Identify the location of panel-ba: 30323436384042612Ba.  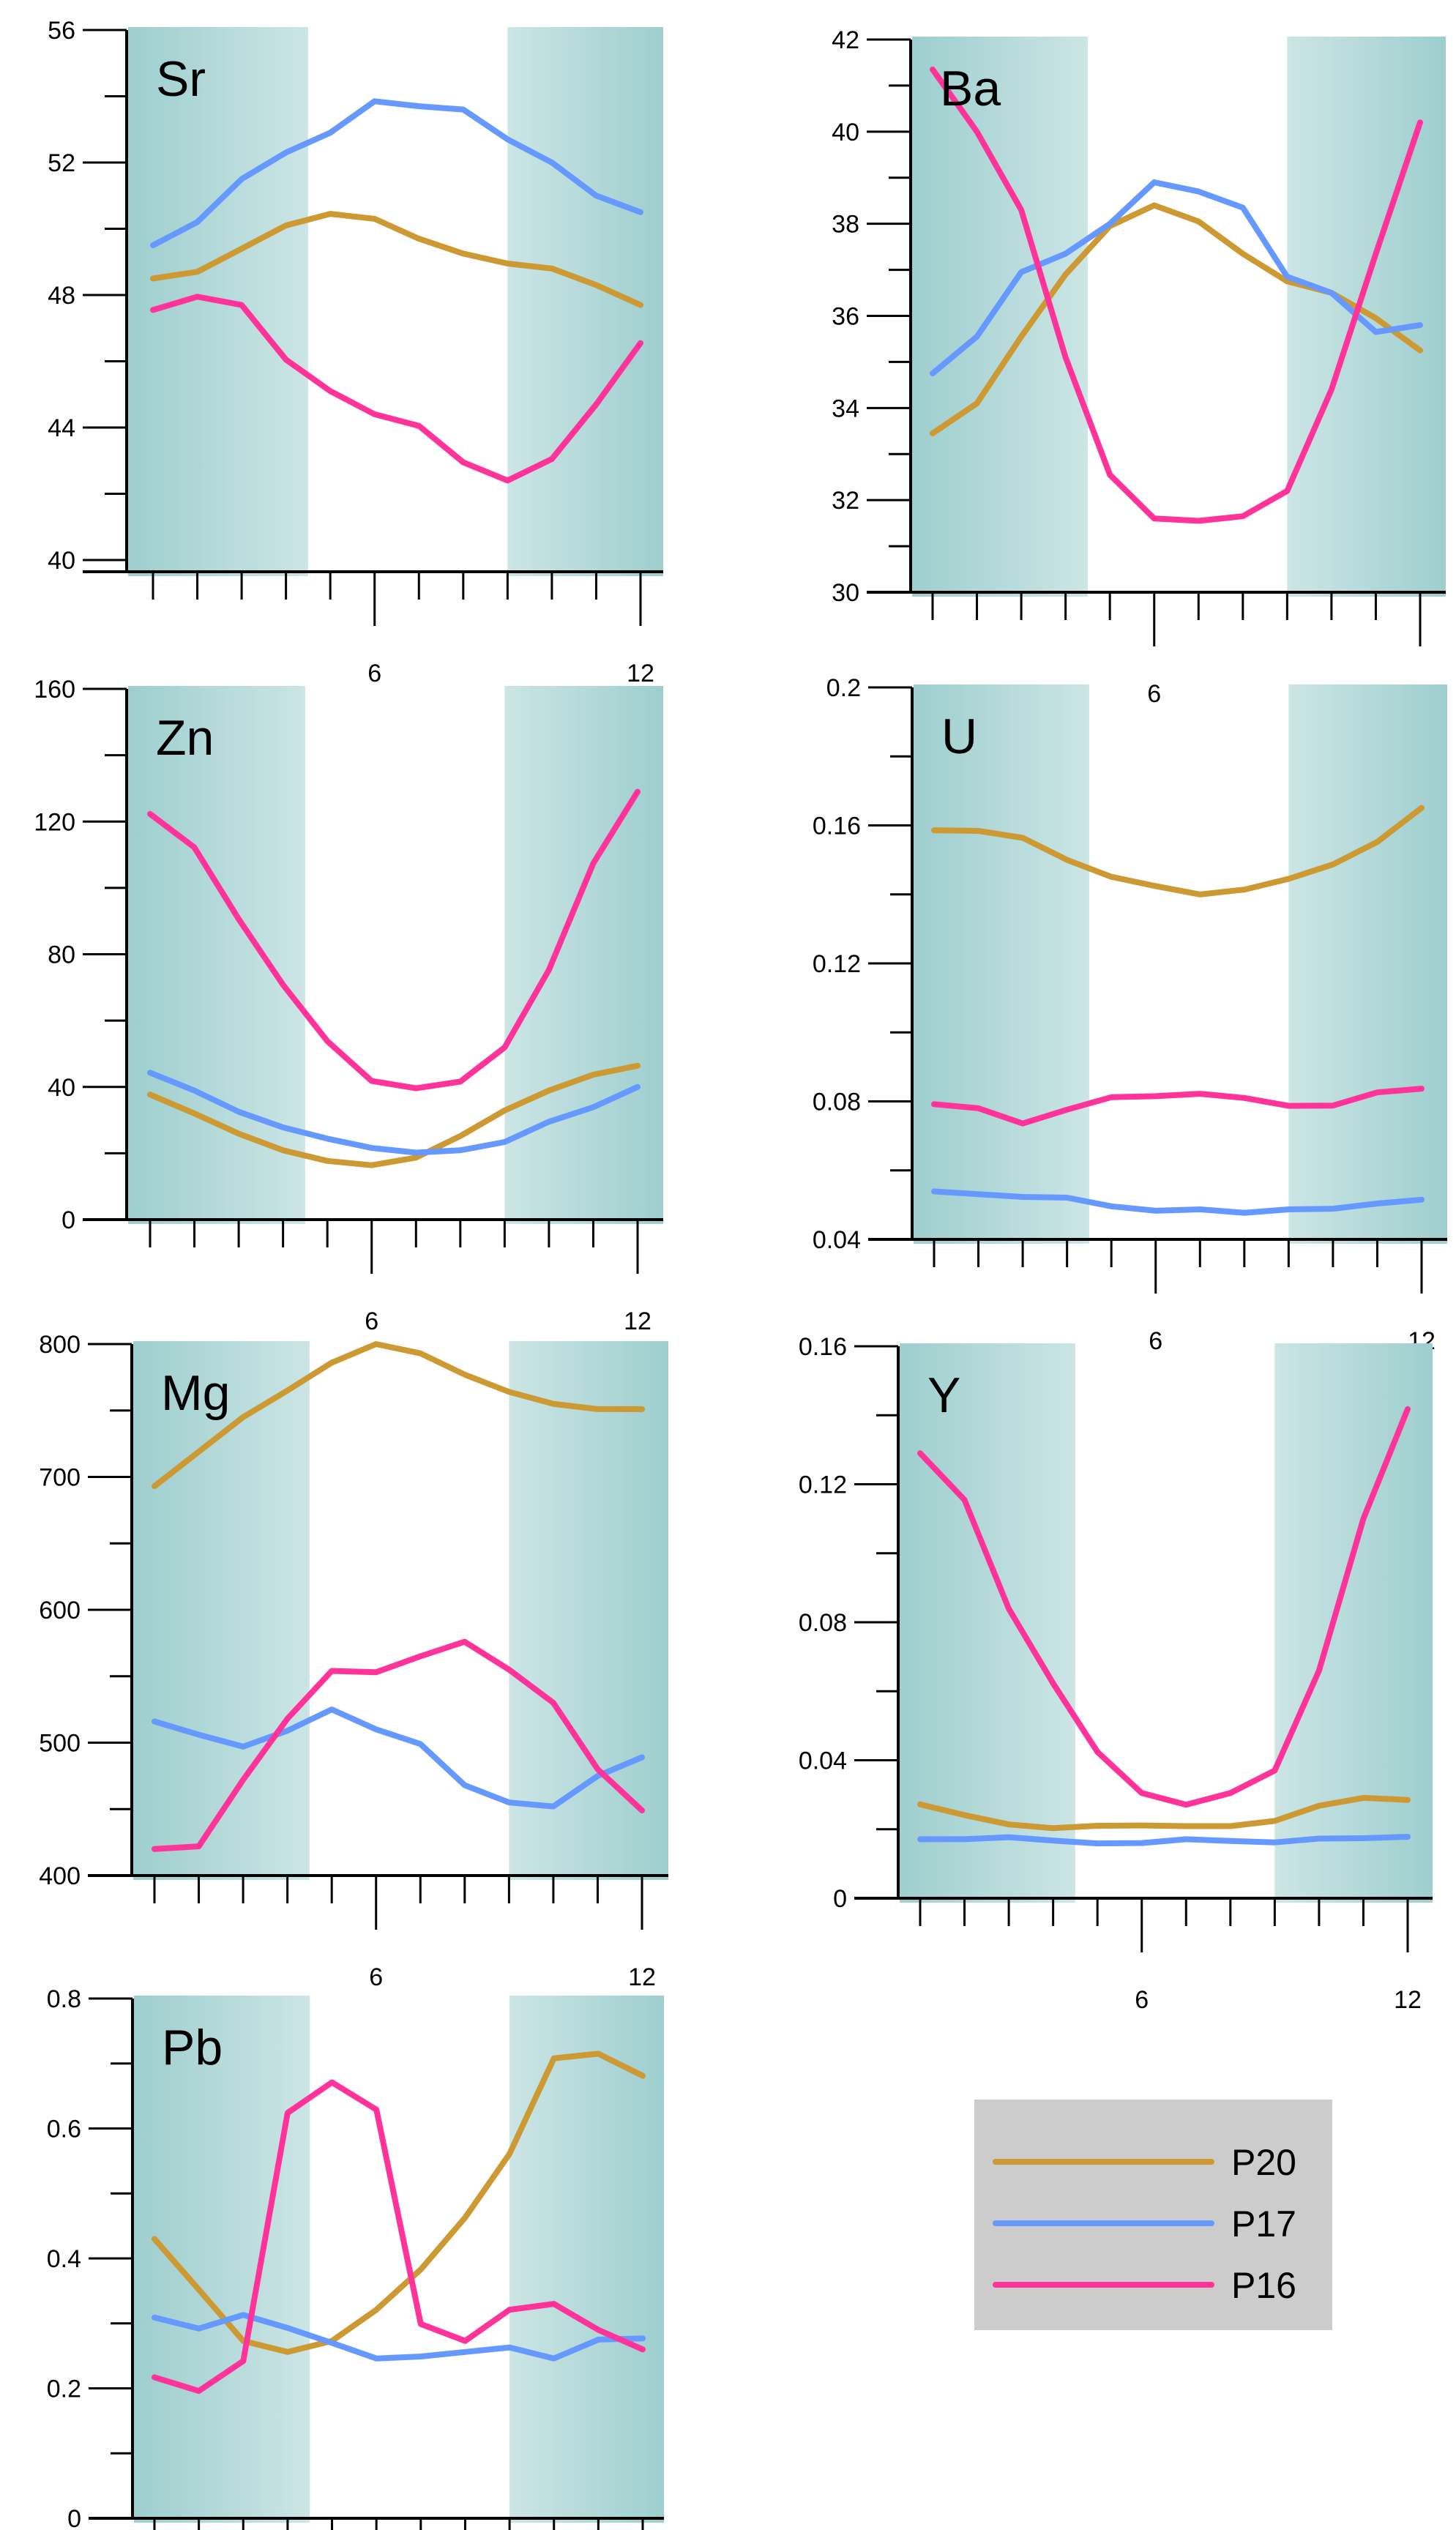
(1139, 367).